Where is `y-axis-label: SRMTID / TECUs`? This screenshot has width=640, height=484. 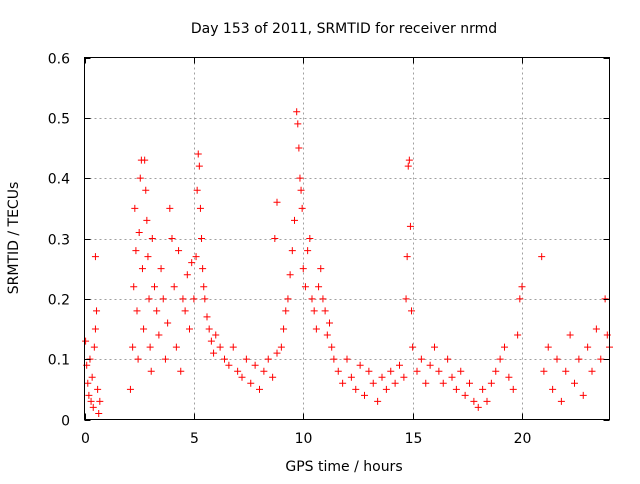 y-axis-label: SRMTID / TECUs is located at coordinates (14, 238).